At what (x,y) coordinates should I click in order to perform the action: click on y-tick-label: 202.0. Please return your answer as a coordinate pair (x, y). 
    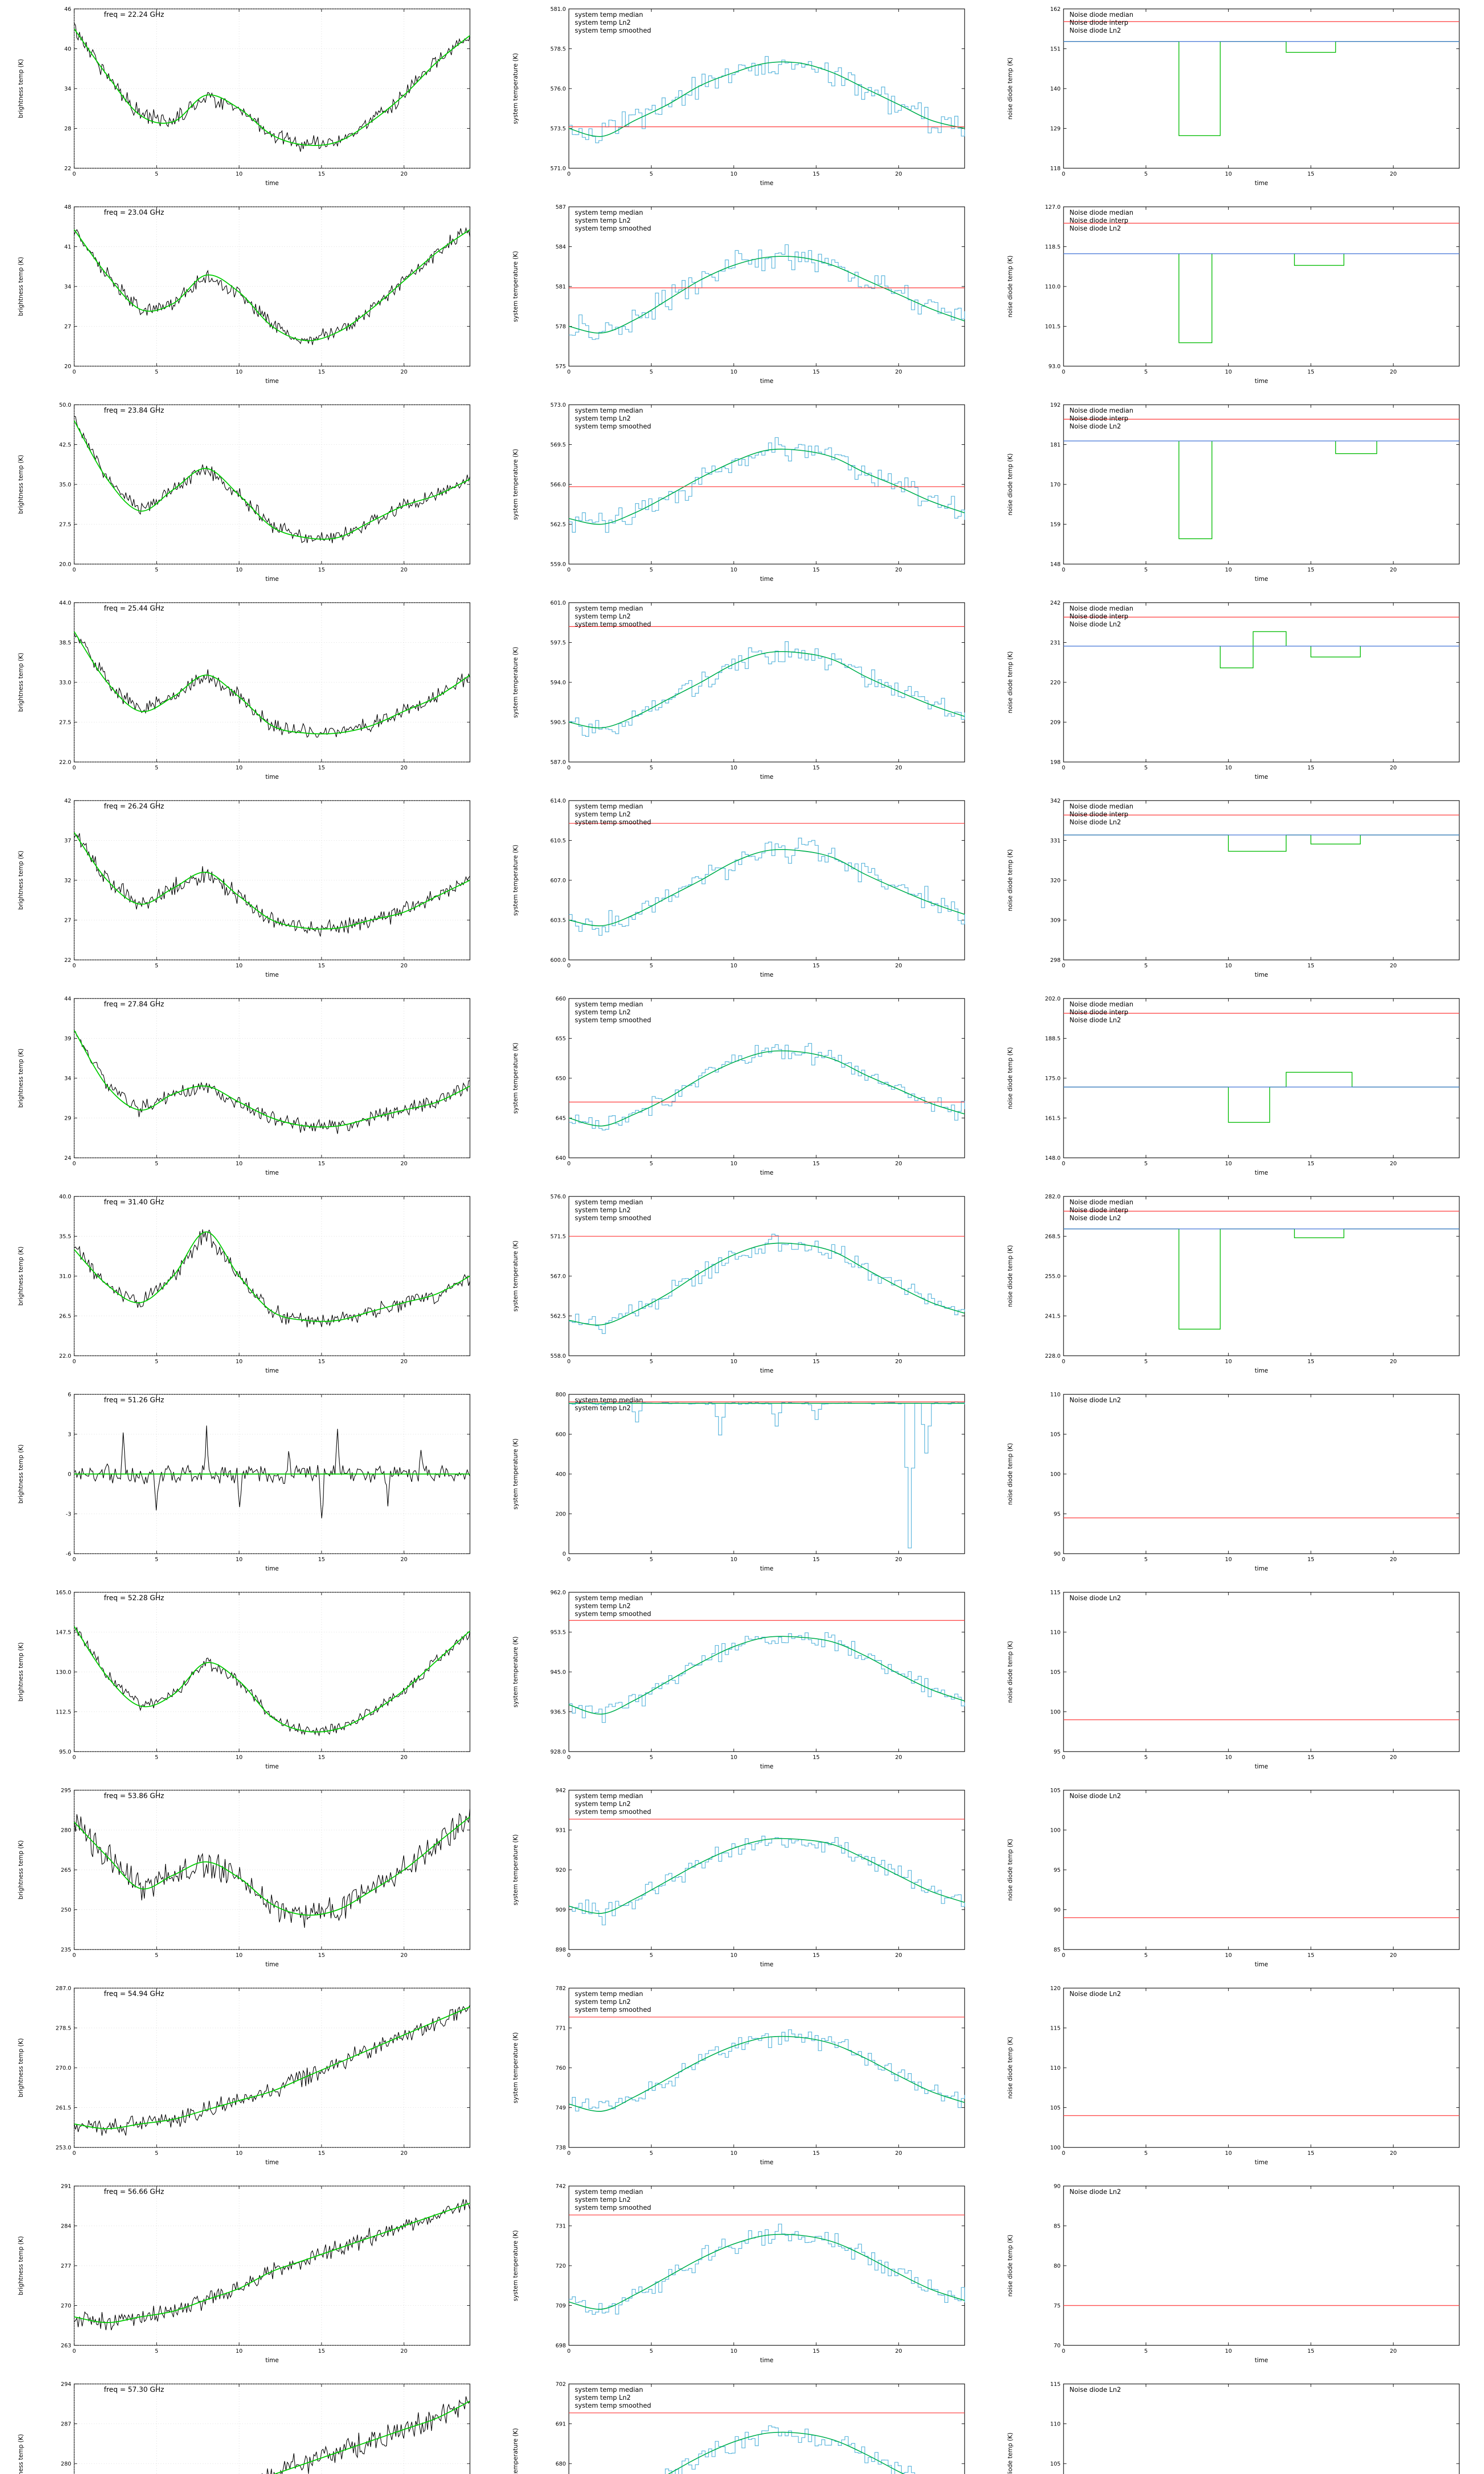
    Looking at the image, I should click on (1053, 999).